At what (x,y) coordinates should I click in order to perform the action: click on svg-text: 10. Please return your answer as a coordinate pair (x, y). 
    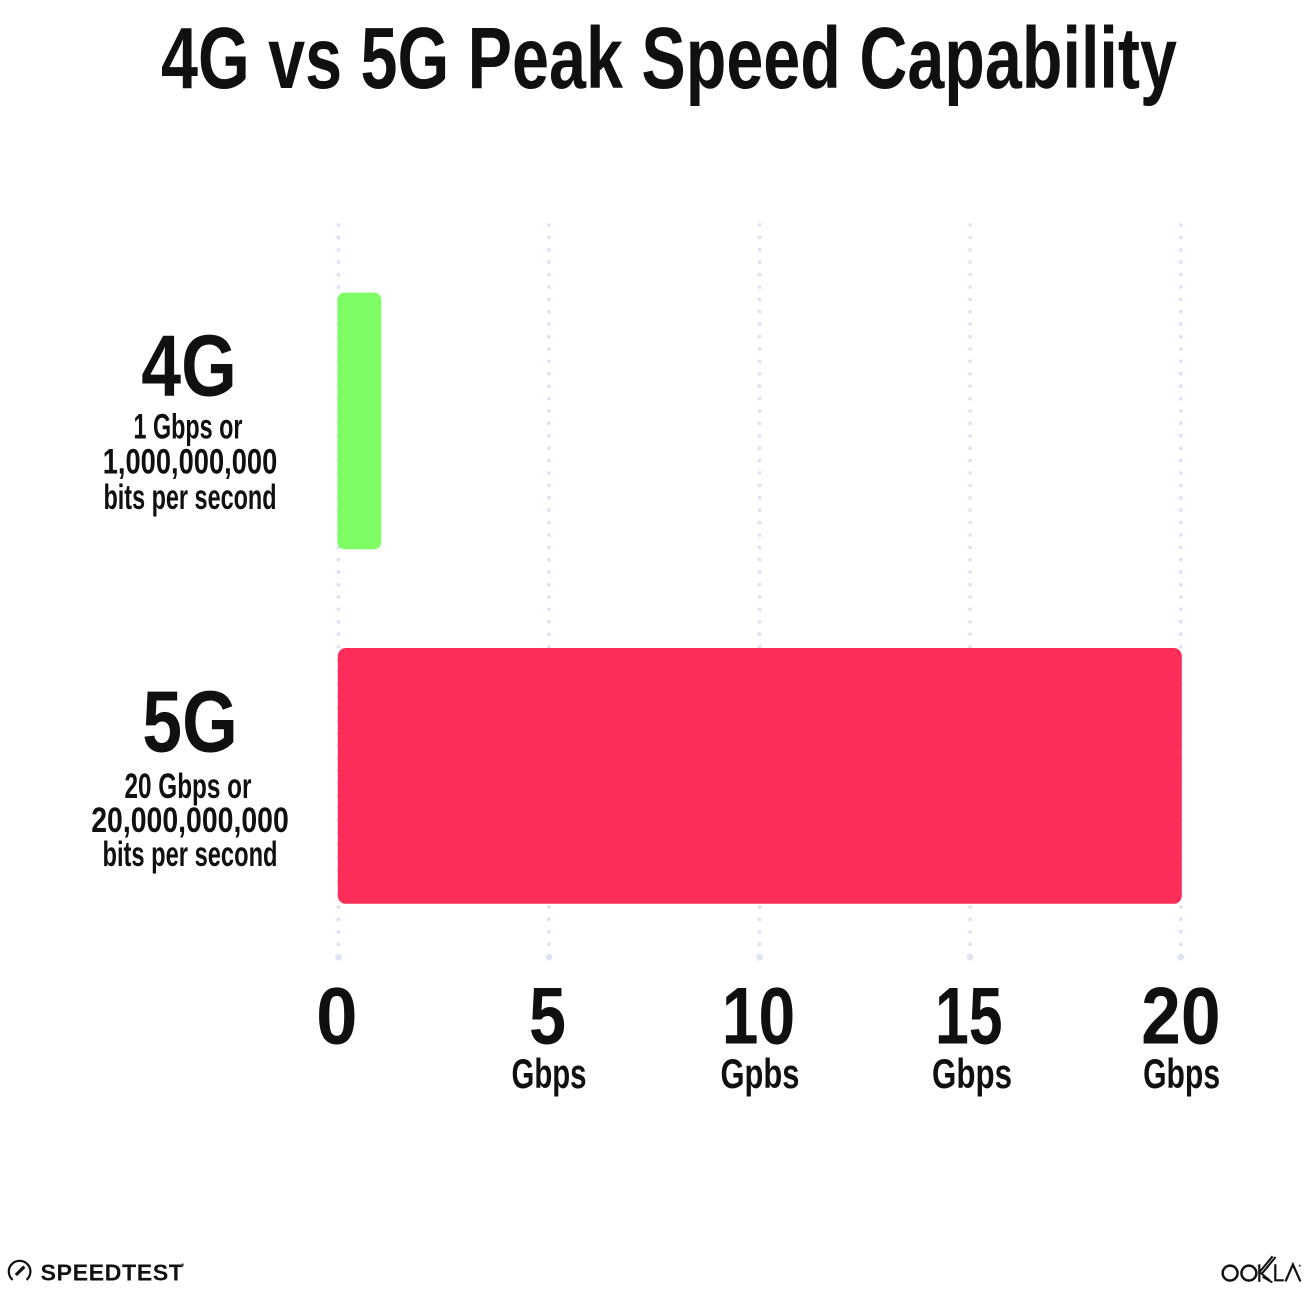
    Looking at the image, I should click on (758, 1017).